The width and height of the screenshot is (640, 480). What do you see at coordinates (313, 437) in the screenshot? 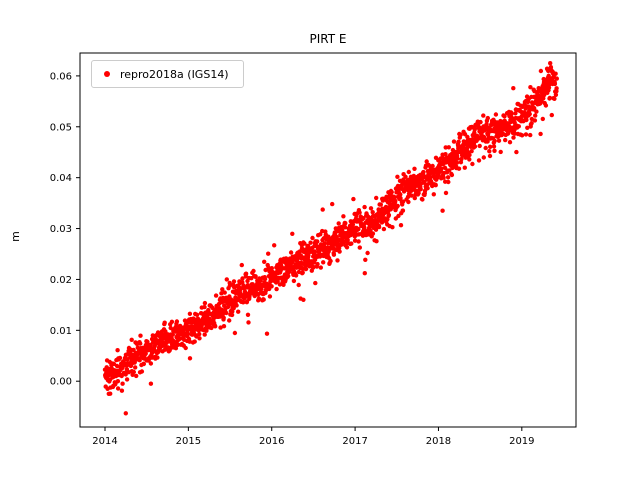
I see `x-axis-ticks: 2014 2015 2016 2017 2018 2019` at bounding box center [313, 437].